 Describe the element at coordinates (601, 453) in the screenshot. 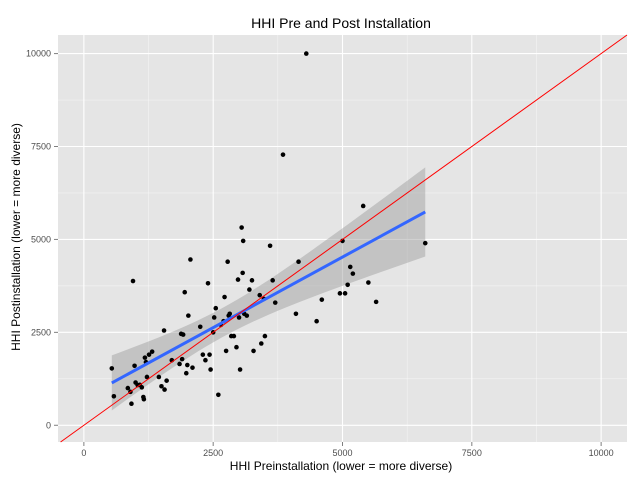

I see `x-tick-label: 10000` at that location.